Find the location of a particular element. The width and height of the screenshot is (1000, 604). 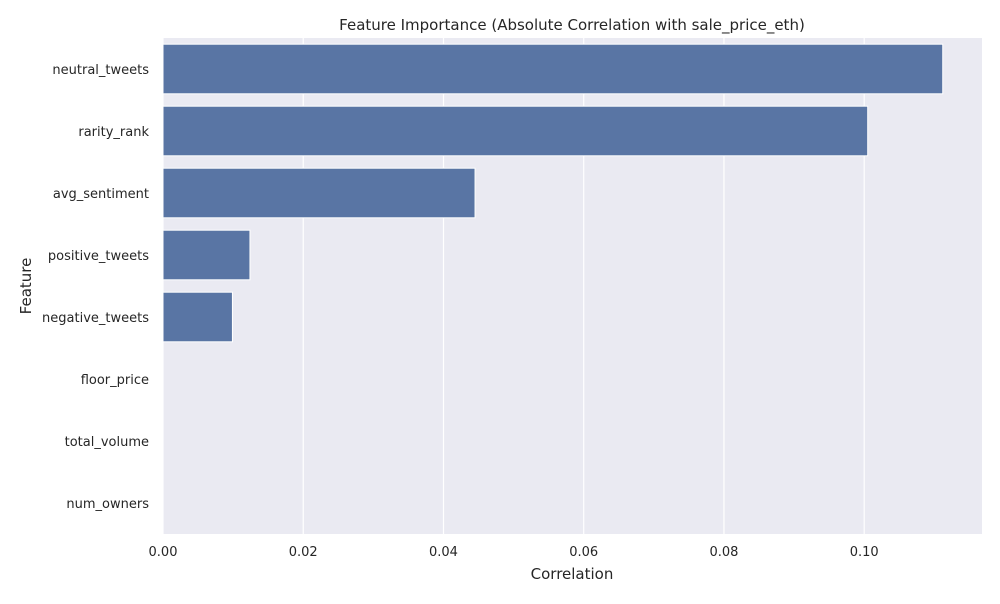

x-axis-label: Correlation is located at coordinates (572, 574).